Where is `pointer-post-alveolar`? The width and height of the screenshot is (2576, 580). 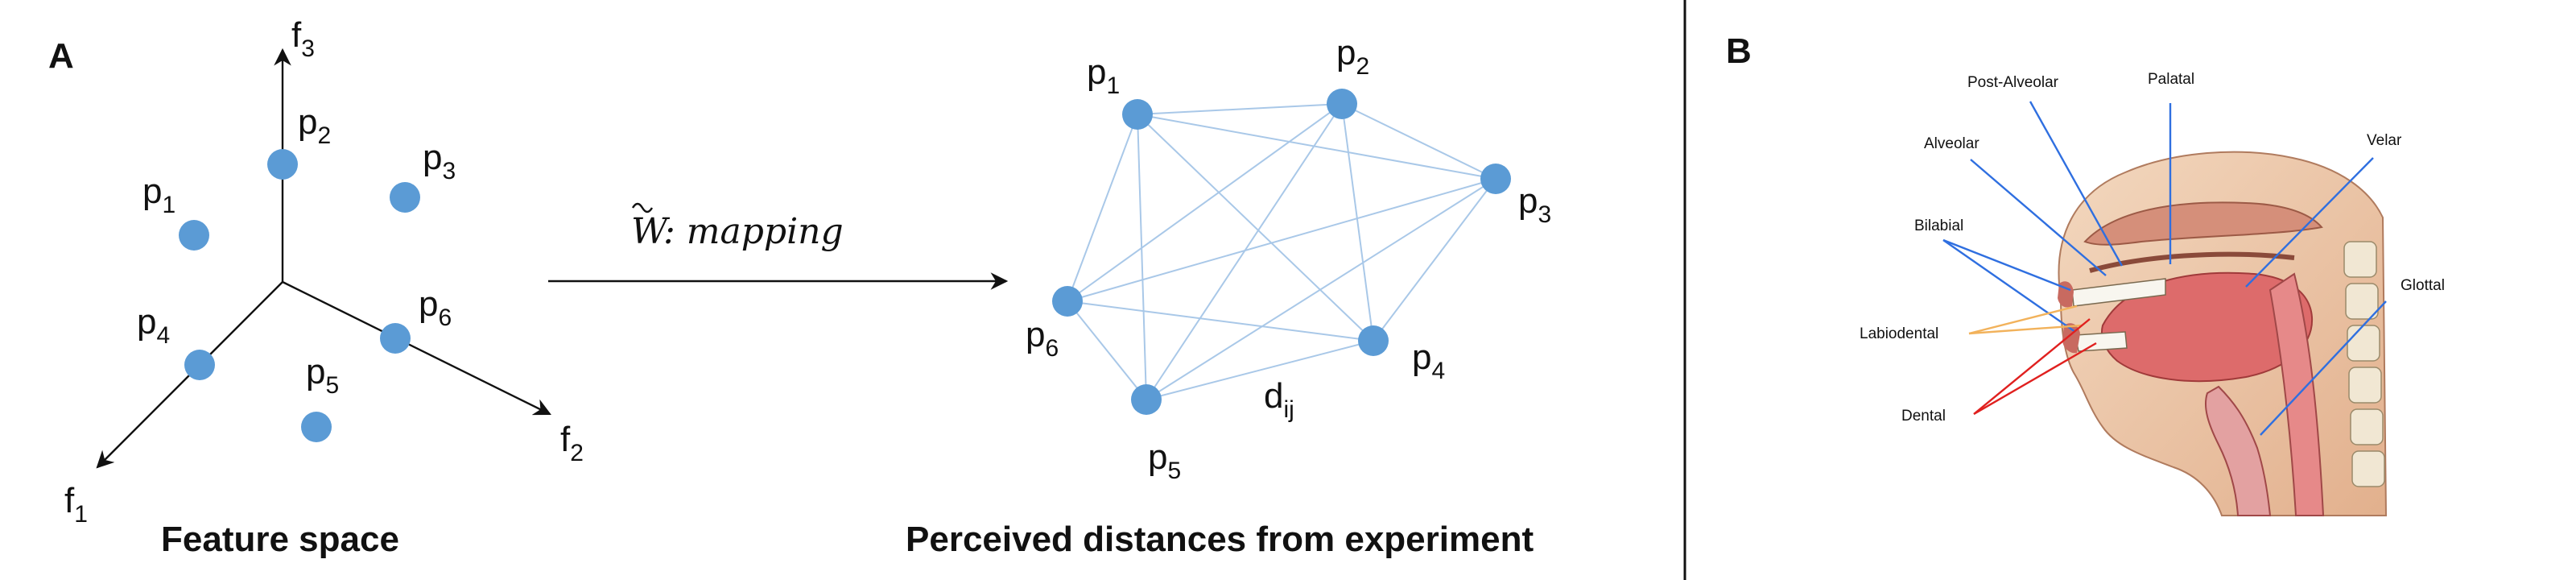
pointer-post-alveolar is located at coordinates (2076, 184).